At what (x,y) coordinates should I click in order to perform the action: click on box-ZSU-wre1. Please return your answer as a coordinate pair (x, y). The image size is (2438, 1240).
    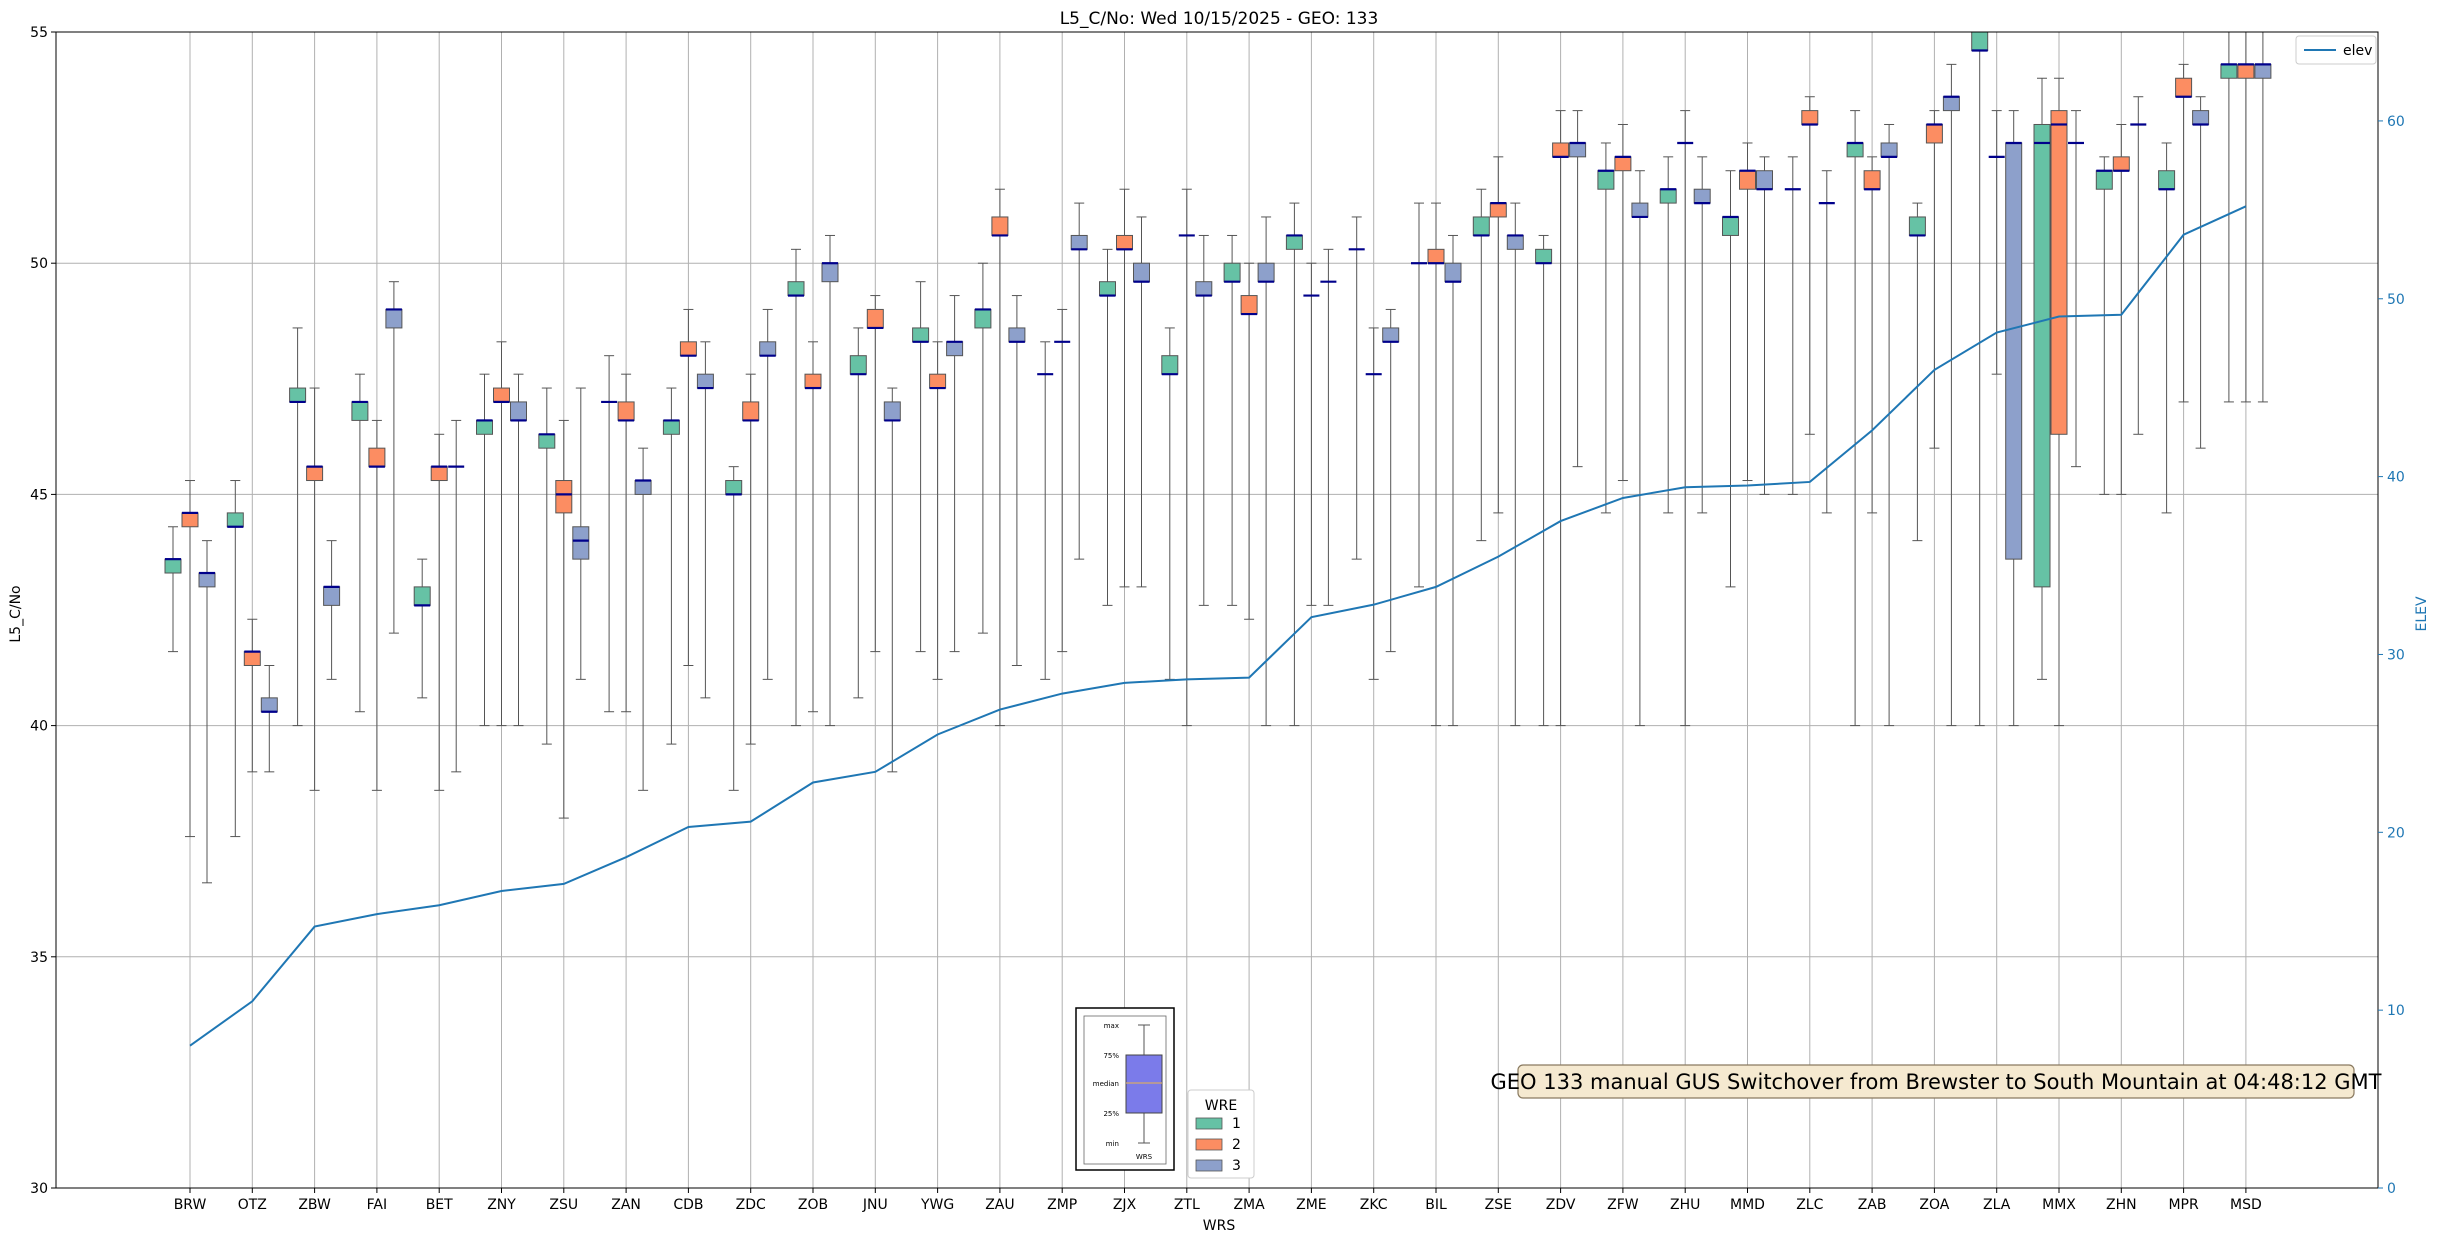
    Looking at the image, I should click on (547, 566).